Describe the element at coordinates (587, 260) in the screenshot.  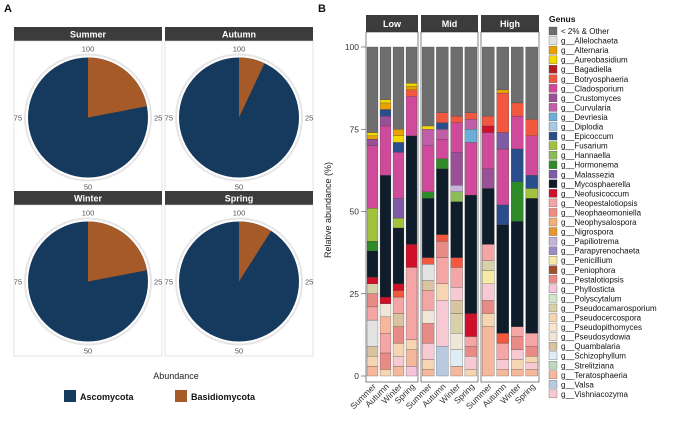
I see `genus-legend-label: g__Penicillium` at that location.